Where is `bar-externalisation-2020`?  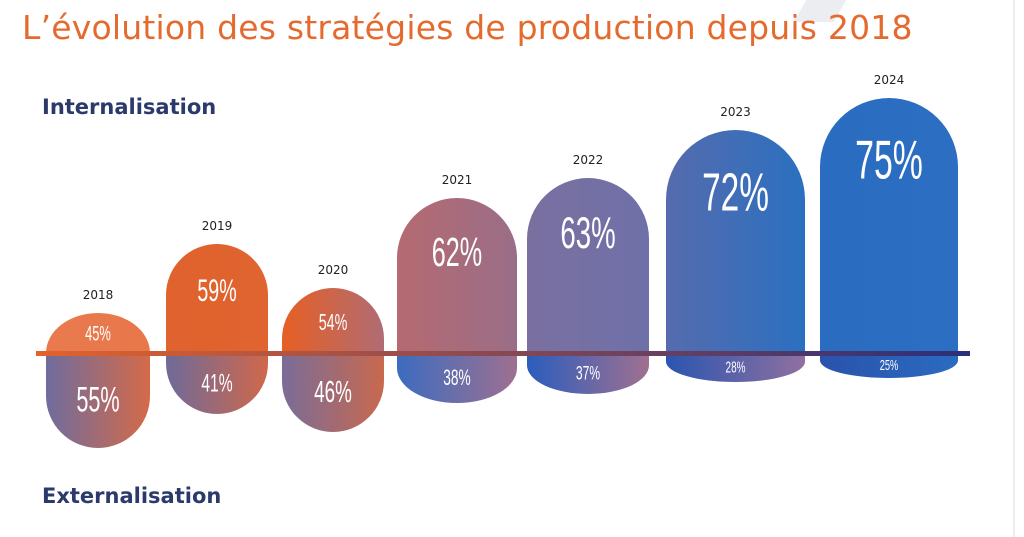 bar-externalisation-2020 is located at coordinates (333, 392).